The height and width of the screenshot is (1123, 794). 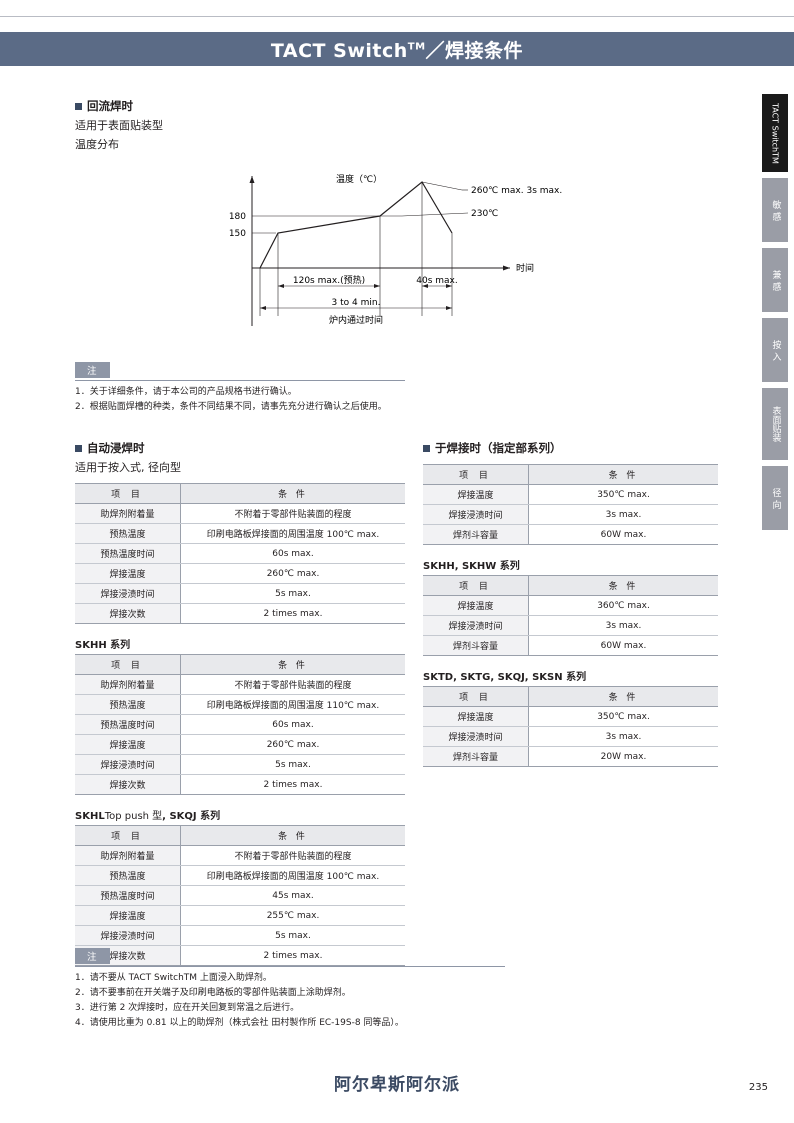 I want to click on side-tab-min-gan: 敏 感, so click(x=775, y=210).